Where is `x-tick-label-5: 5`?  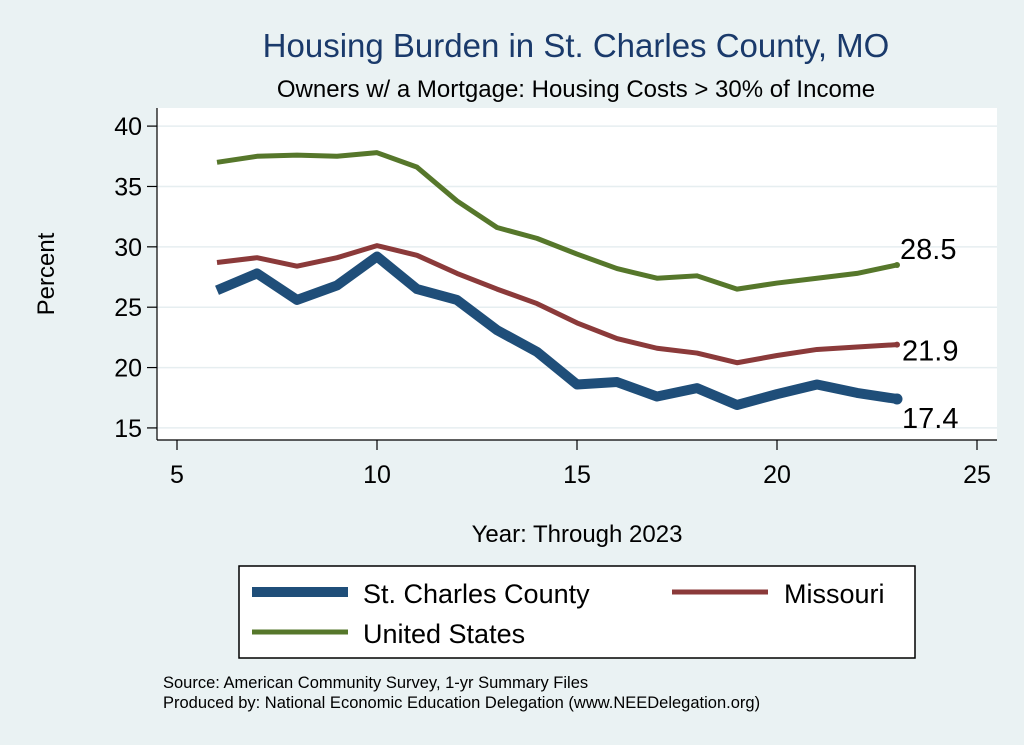 x-tick-label-5: 5 is located at coordinates (177, 475).